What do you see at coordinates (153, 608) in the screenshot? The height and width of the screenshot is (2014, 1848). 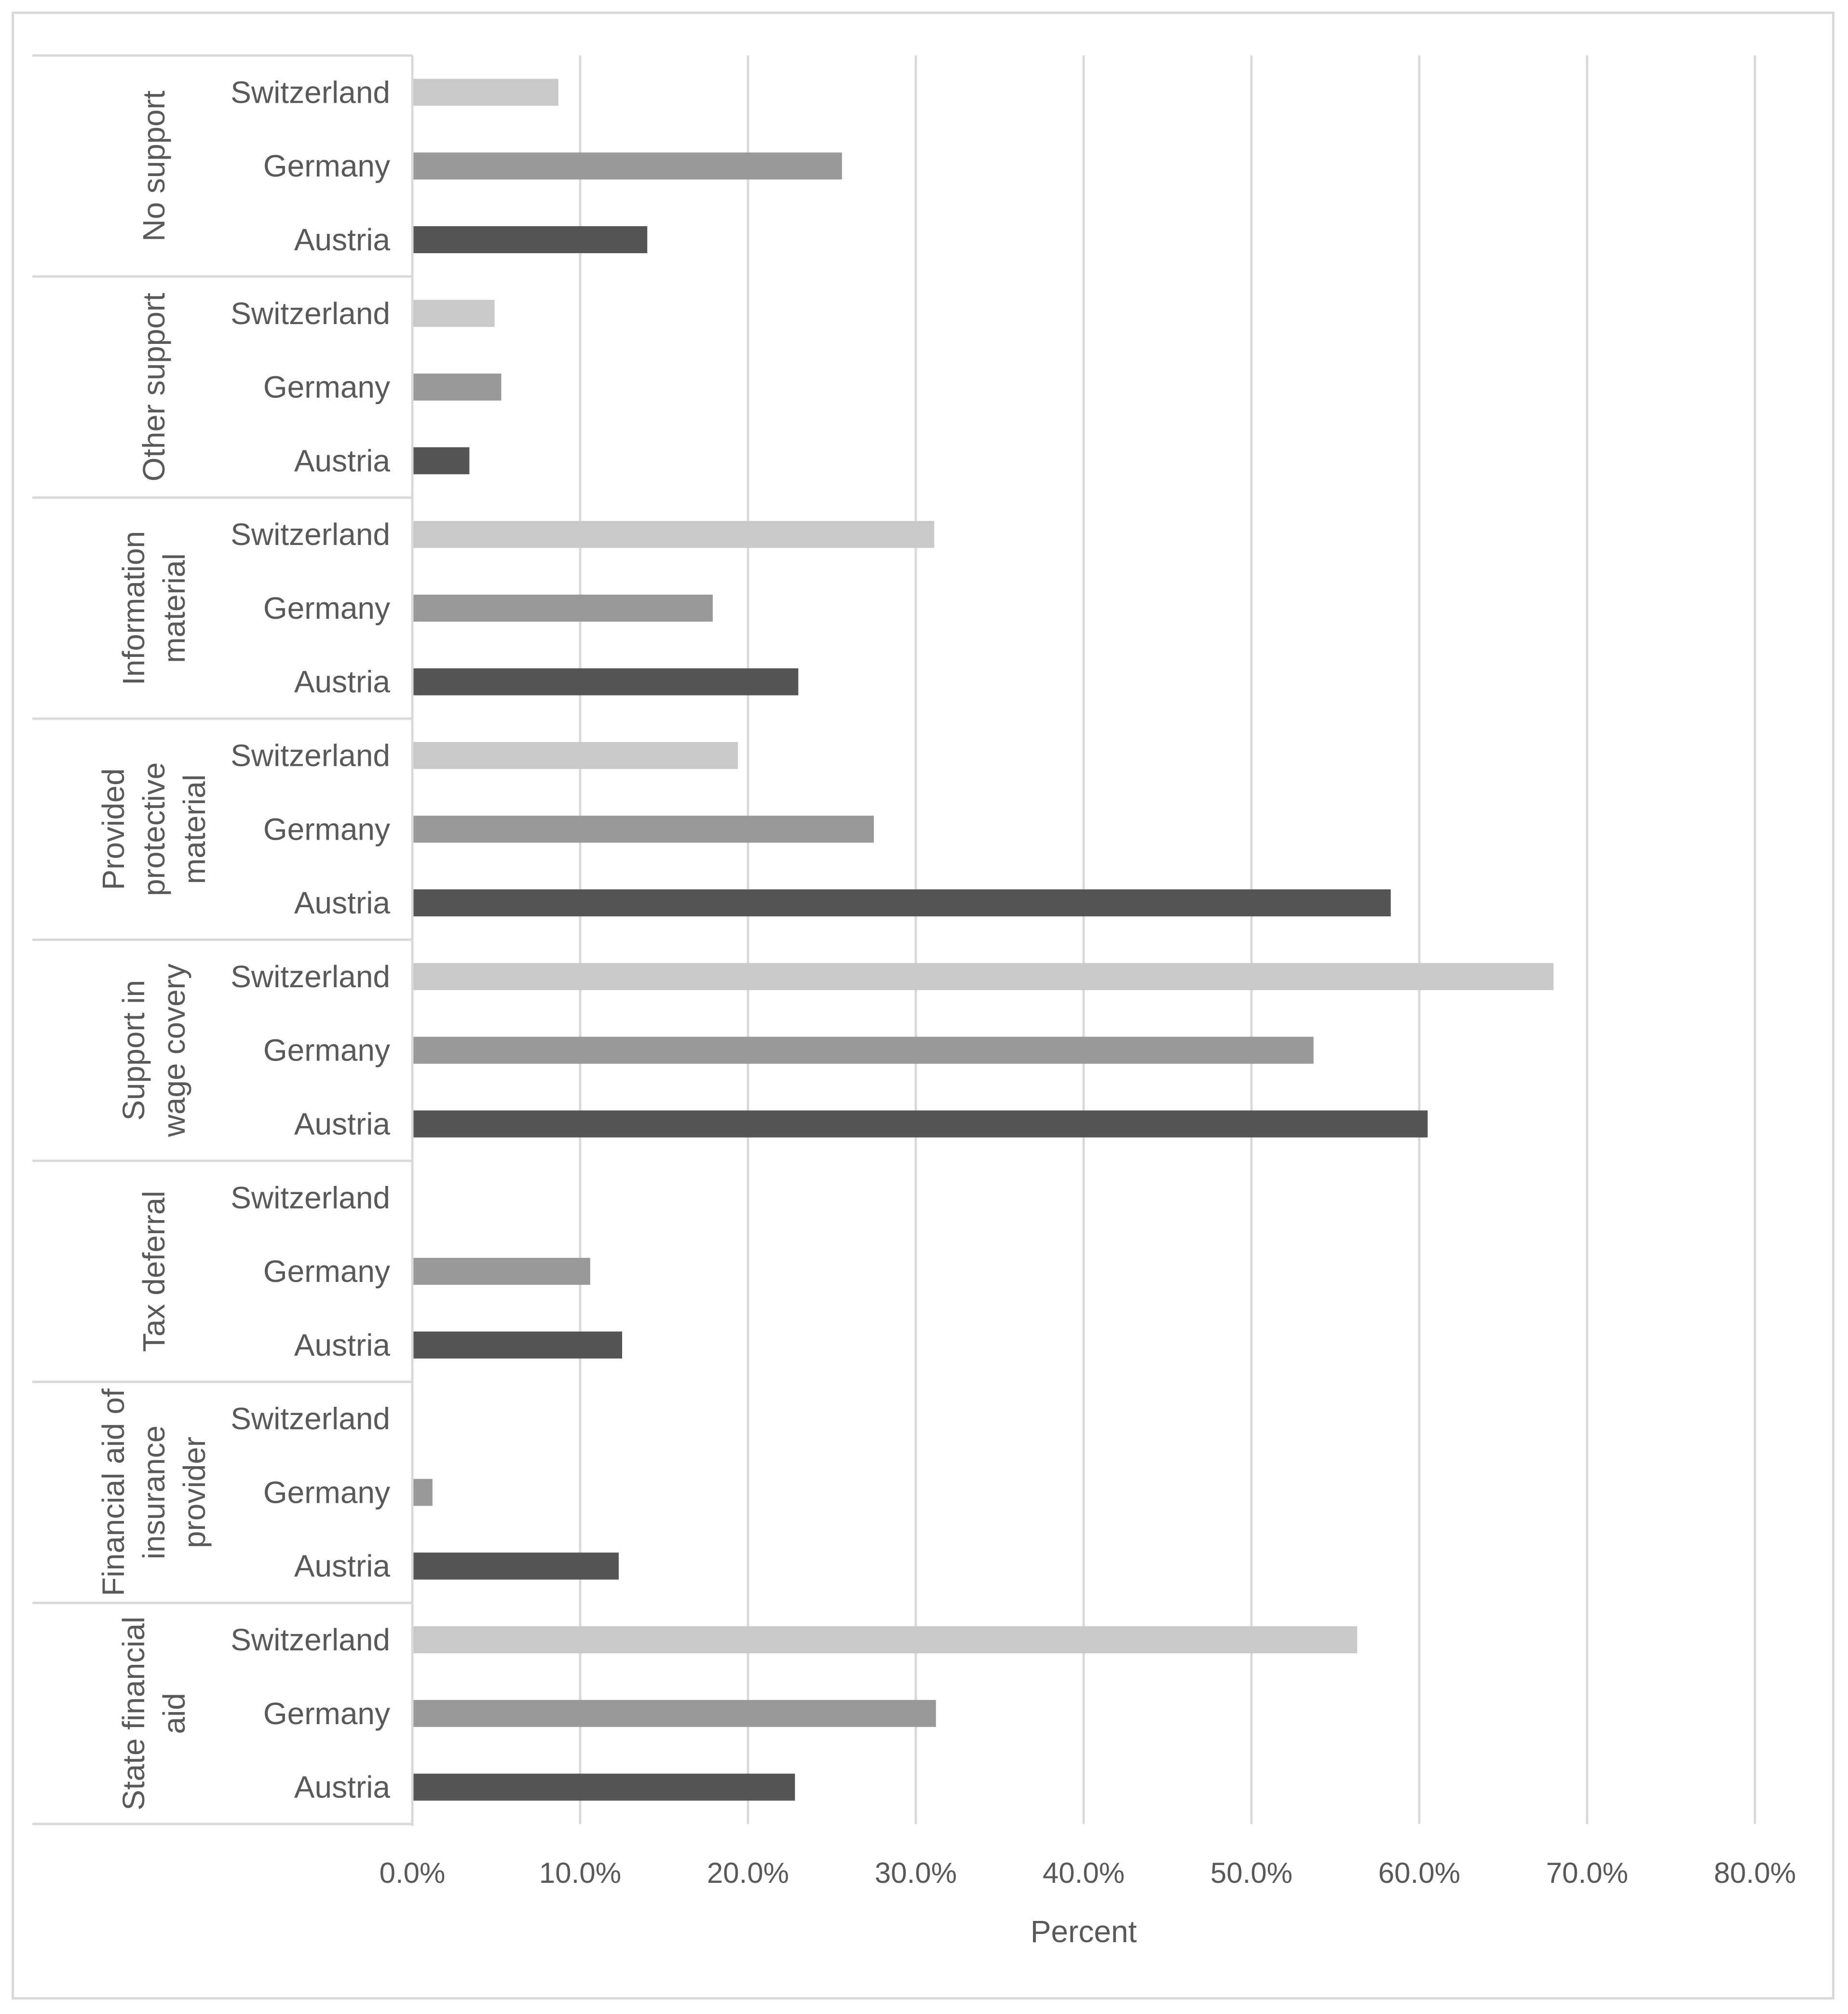 I see `group-label: Information material` at bounding box center [153, 608].